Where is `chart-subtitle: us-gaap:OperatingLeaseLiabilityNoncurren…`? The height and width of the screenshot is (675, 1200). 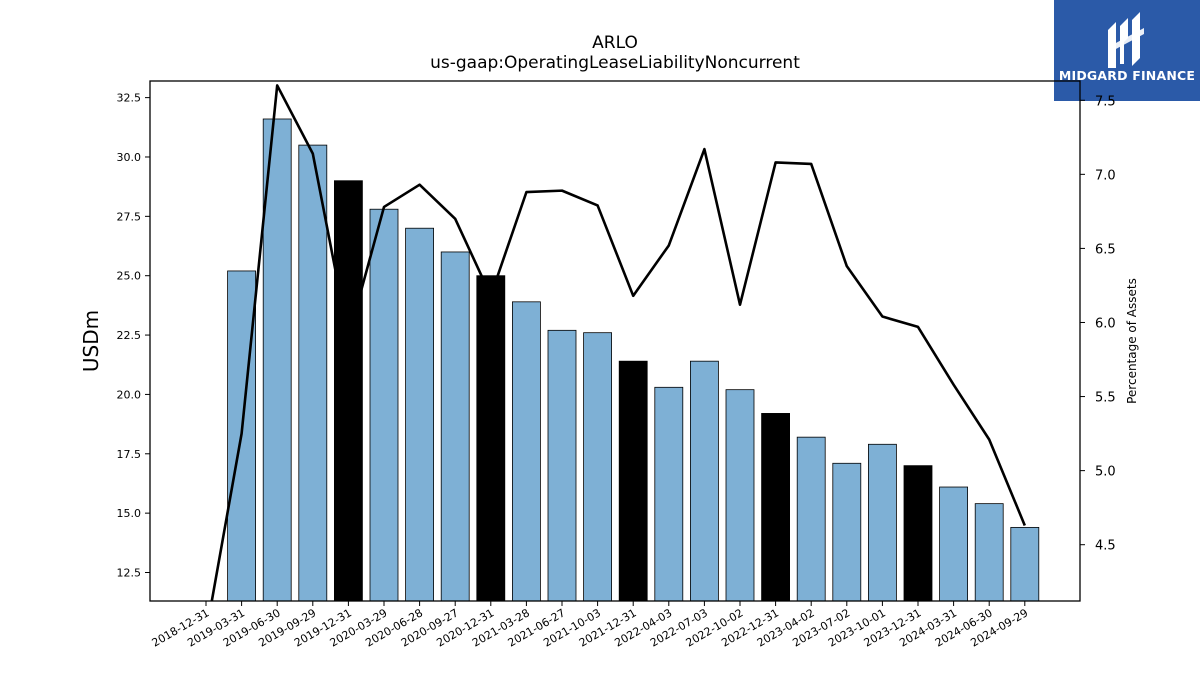
chart-subtitle: us-gaap:OperatingLeaseLiabilityNoncurren… is located at coordinates (615, 63).